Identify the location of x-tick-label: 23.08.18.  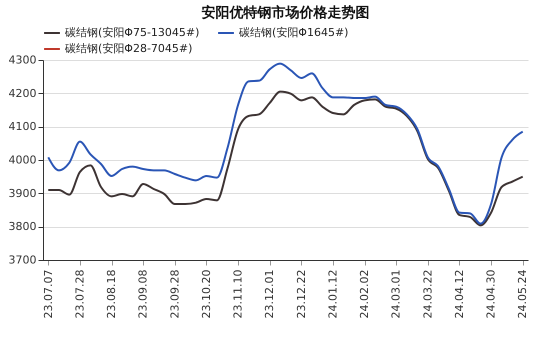
(111, 294).